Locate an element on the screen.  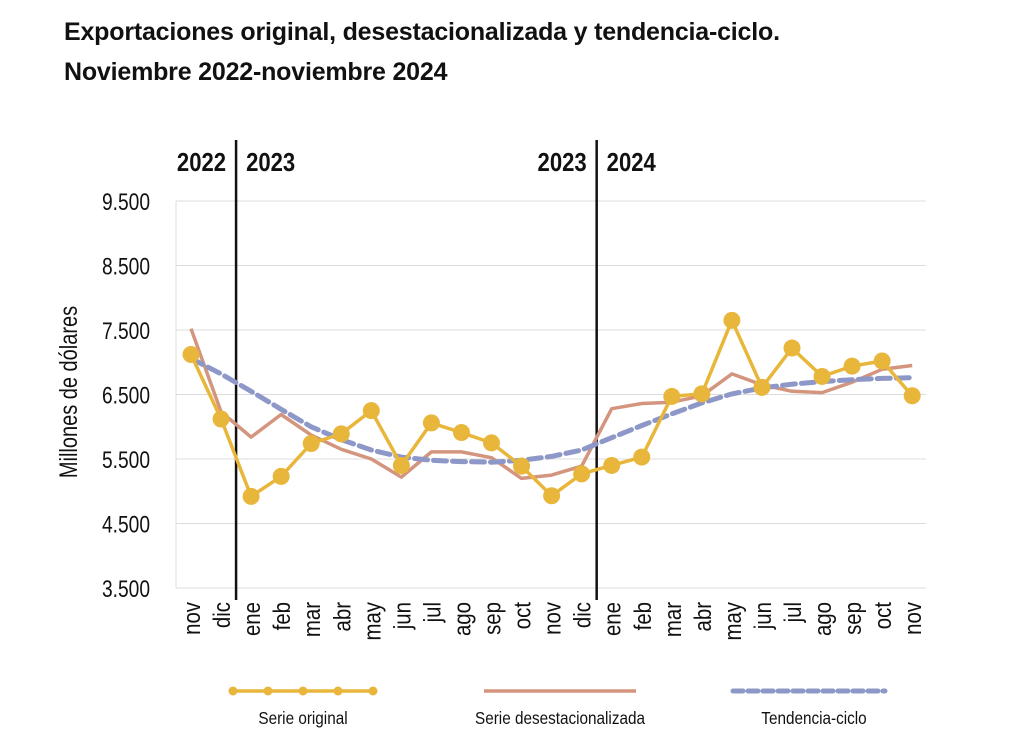
year-label: 2022 is located at coordinates (201, 162).